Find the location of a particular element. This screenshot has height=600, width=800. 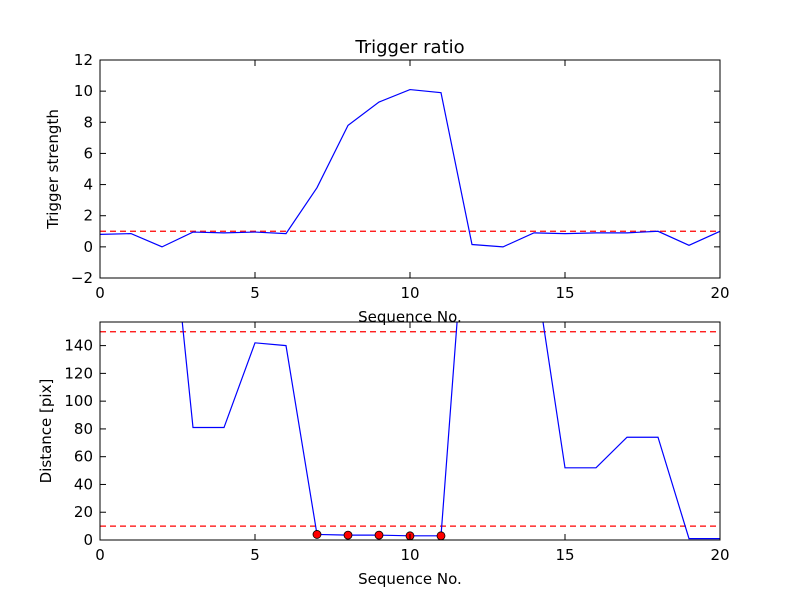

y-tick-label: 60 is located at coordinates (83, 457).